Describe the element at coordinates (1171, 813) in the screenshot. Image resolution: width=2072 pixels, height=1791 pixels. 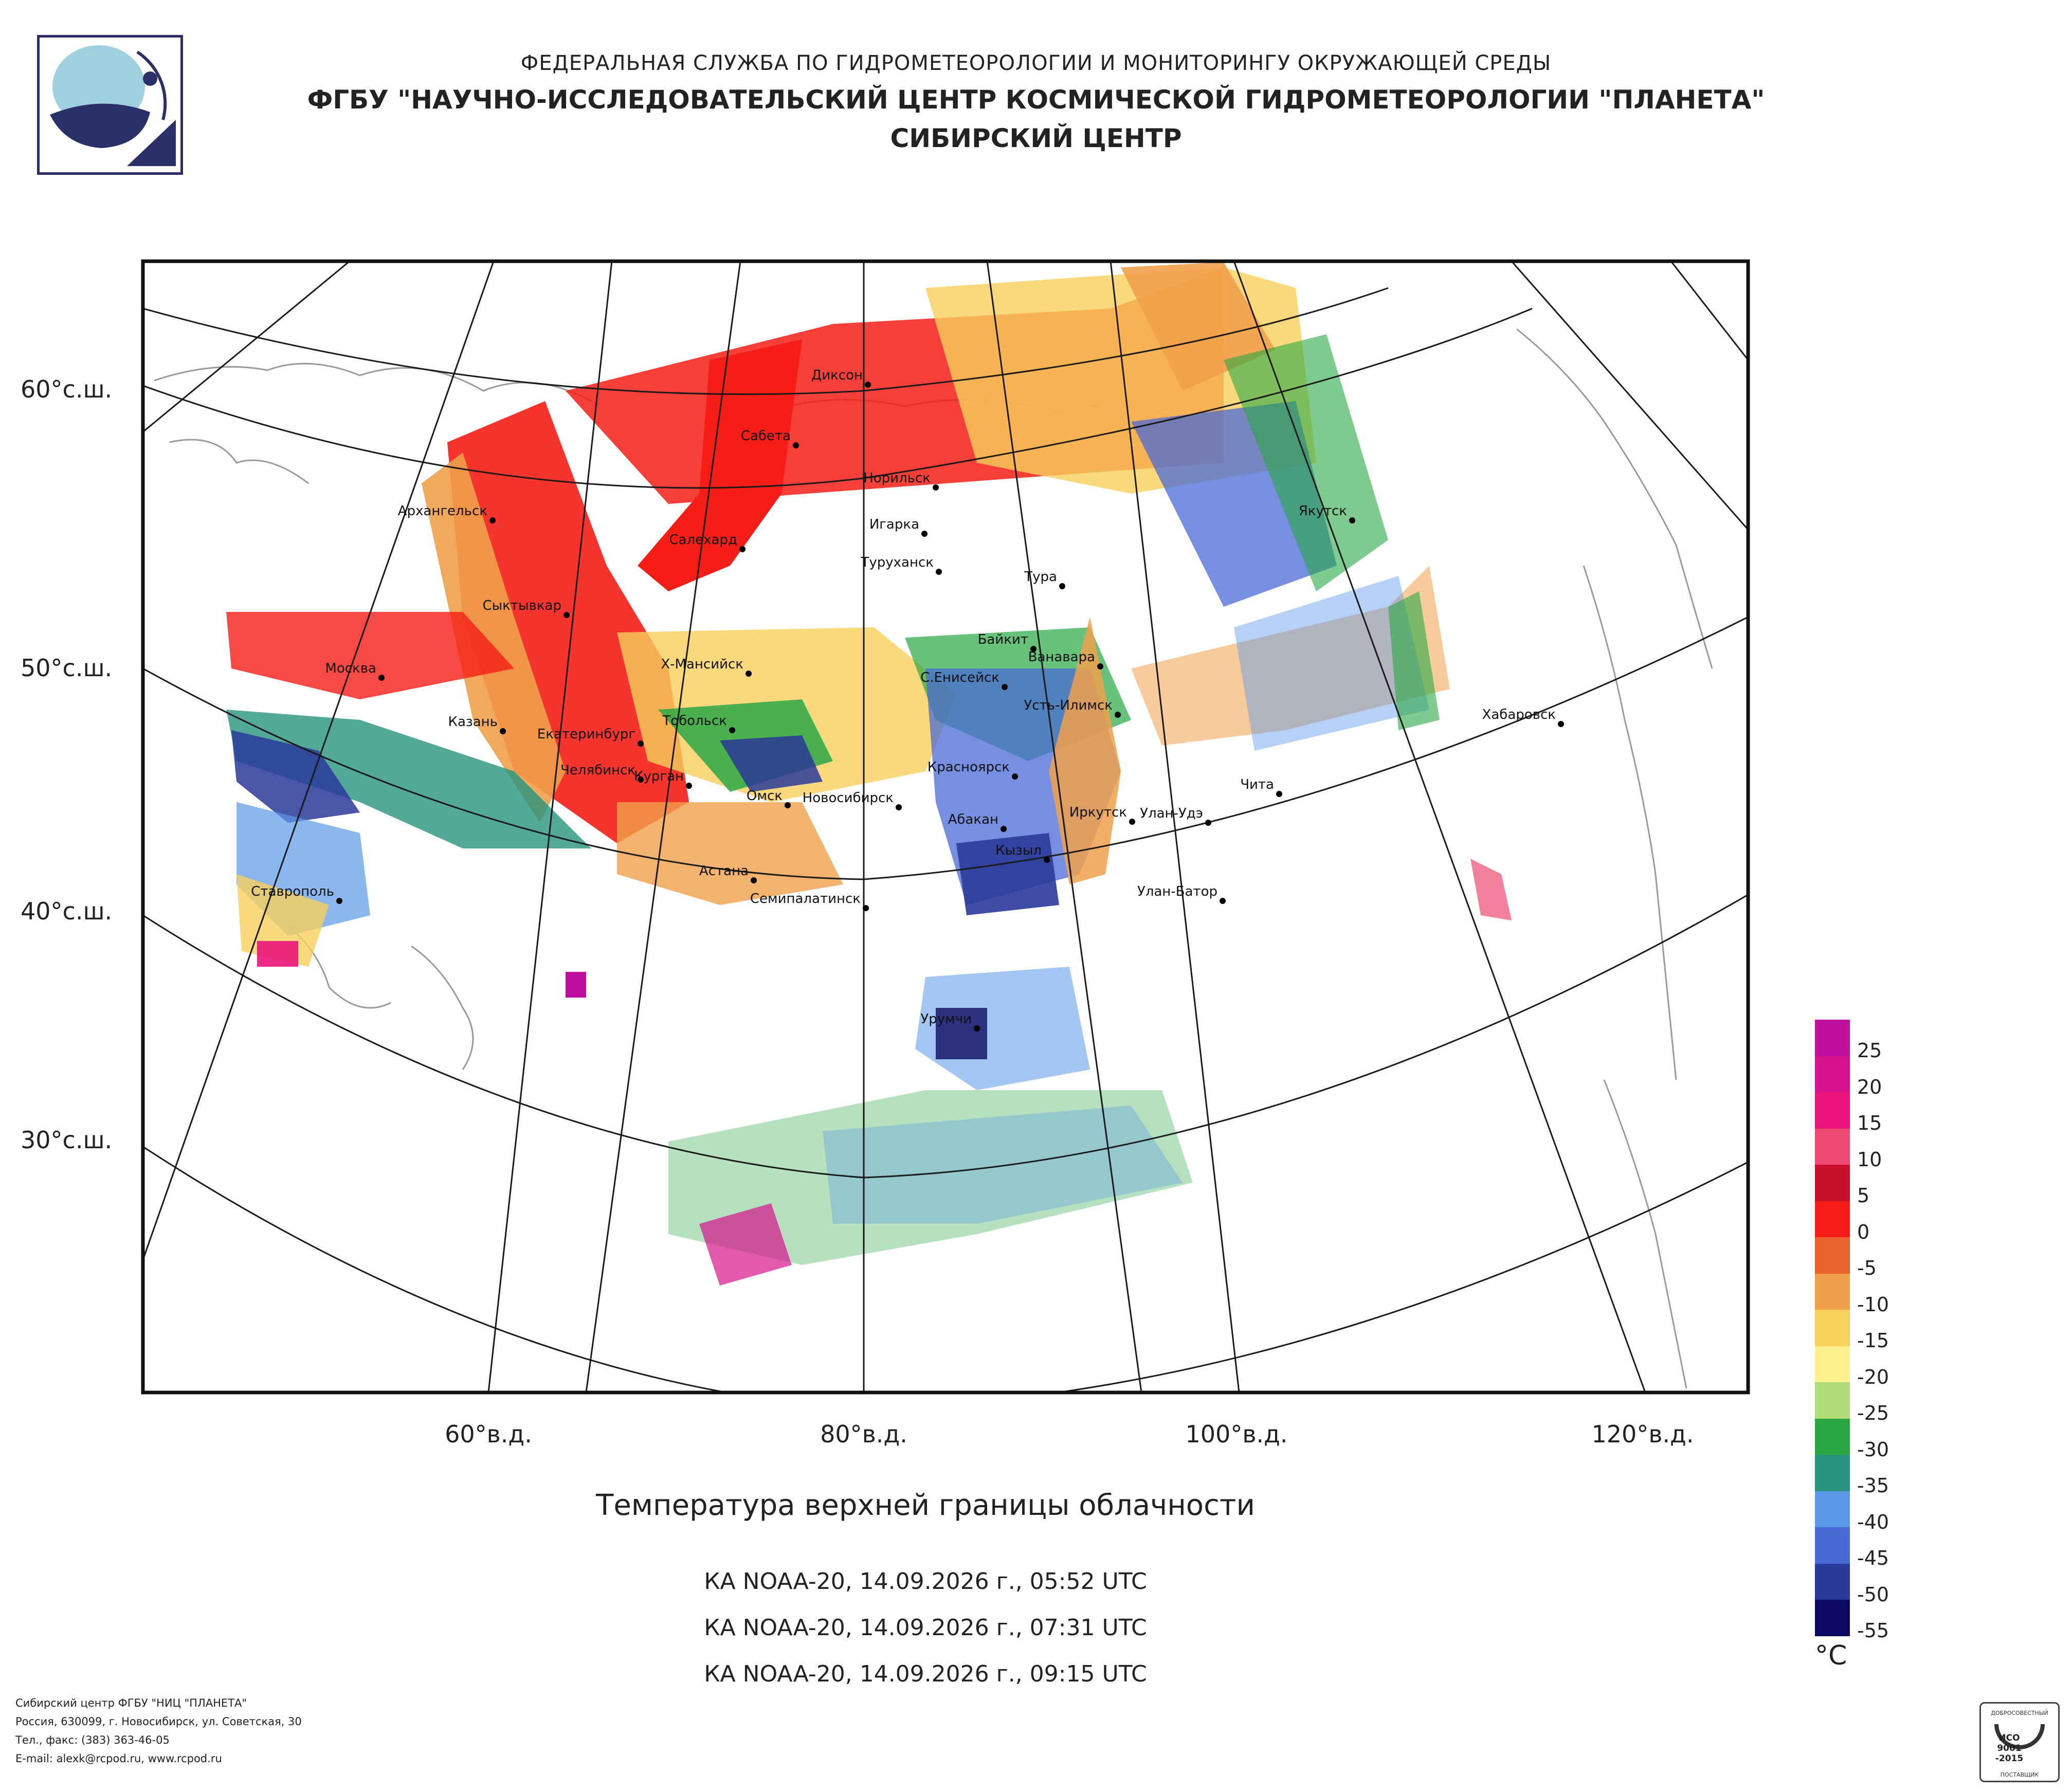
I see `city-label: Улан-Удэ` at that location.